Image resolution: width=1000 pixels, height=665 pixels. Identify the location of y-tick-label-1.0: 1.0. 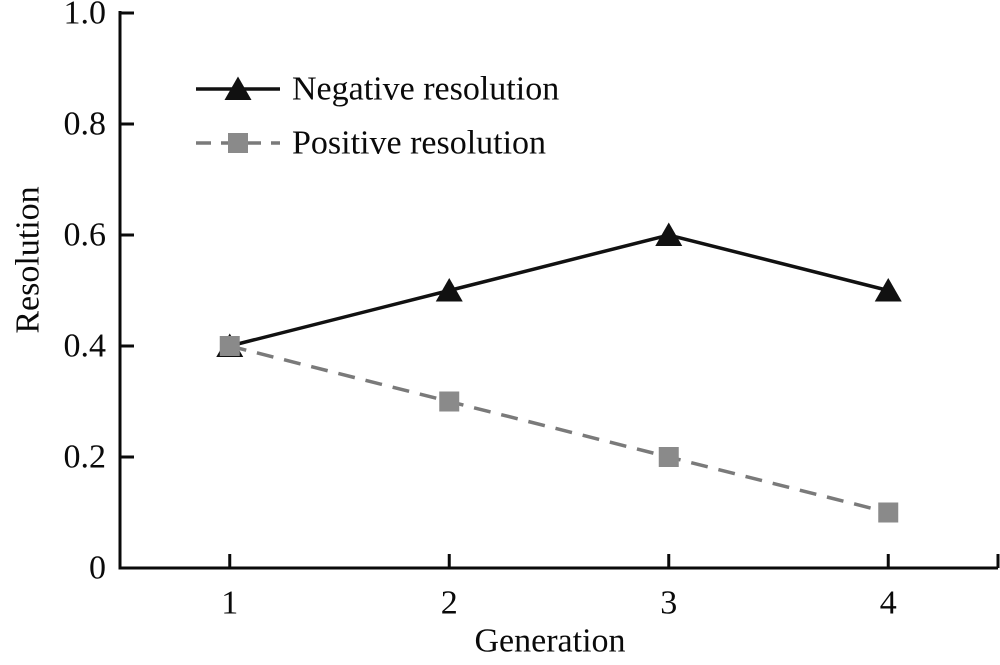
(85, 16).